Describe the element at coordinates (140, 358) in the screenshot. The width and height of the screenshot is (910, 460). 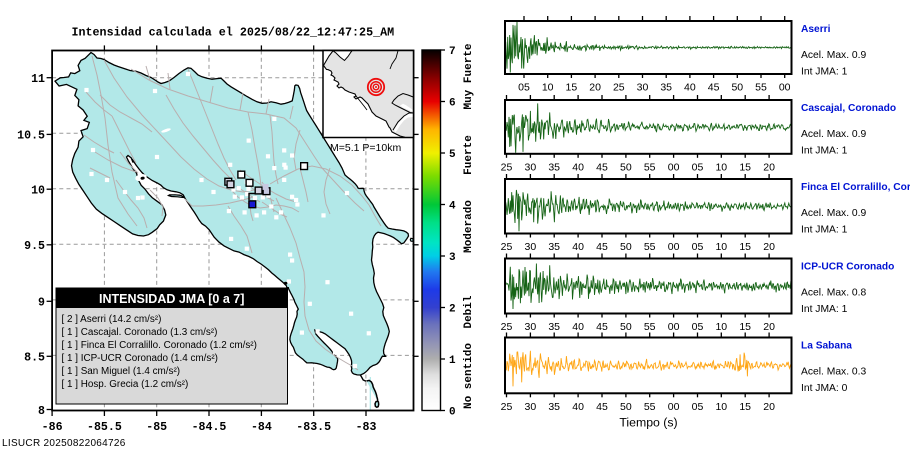
I see `svg-text:[ 1 ] ICP-UCR Coronado (1.4 c: [ 1 ] ICP-UCR Coronado (1.4 cm/s²)` at that location.